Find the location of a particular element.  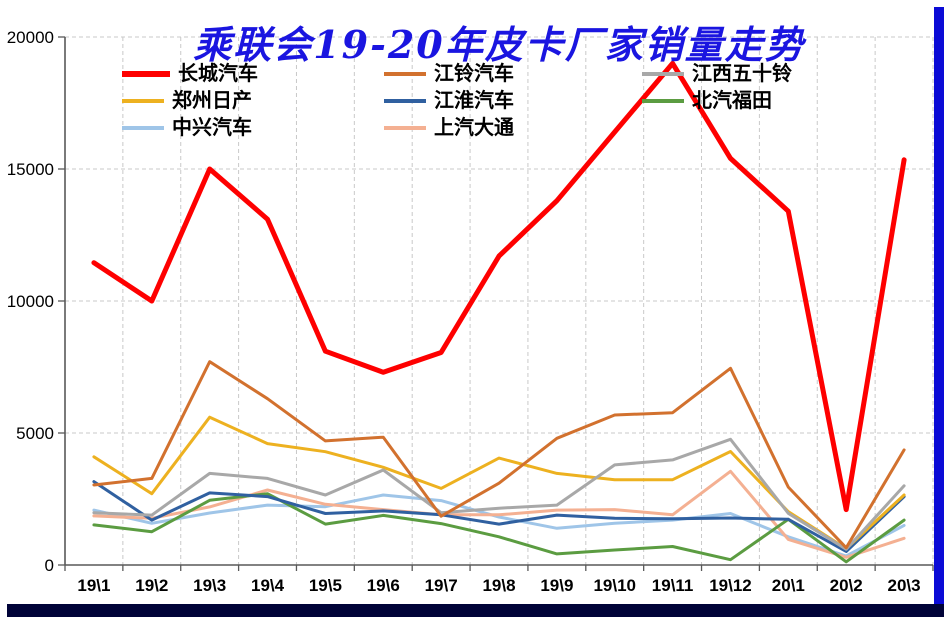

legend-label: 江西五十铃 is located at coordinates (742, 73).